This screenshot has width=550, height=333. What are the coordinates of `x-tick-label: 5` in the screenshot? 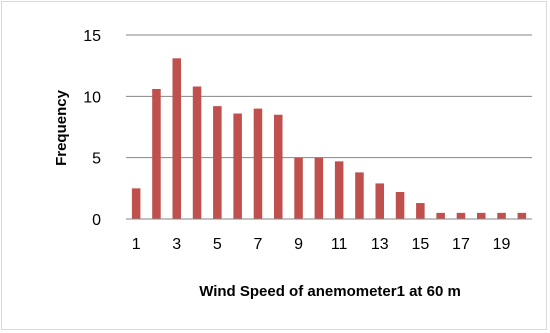 It's located at (217, 244).